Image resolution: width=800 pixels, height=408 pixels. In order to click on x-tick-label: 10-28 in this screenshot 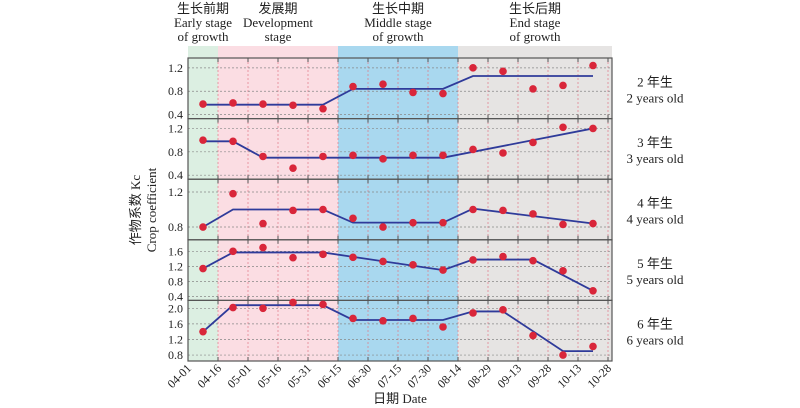, I will do `click(599, 376)`.